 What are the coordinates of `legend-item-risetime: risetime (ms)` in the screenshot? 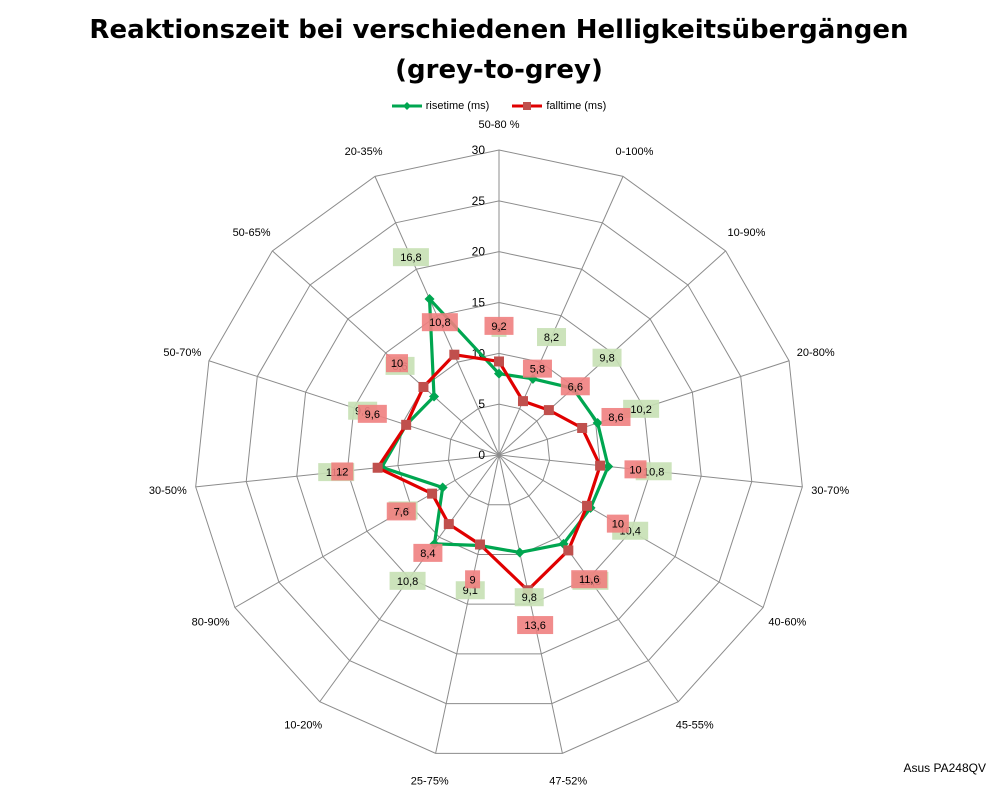 It's located at (440, 106).